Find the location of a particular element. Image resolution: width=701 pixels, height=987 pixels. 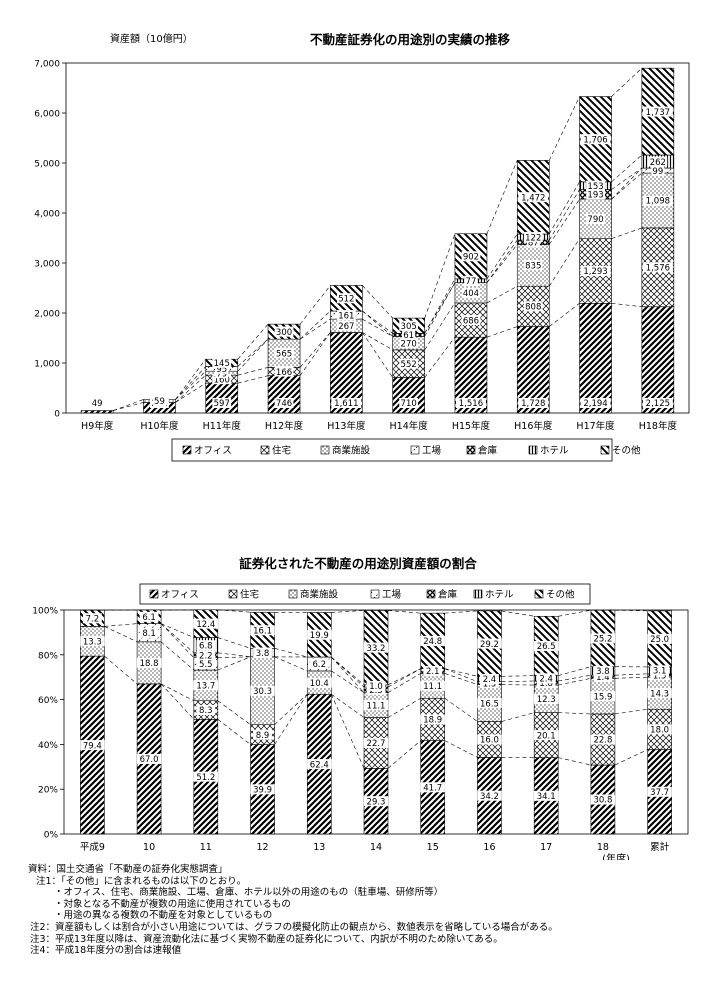

data-label-office: 2,125 is located at coordinates (658, 404).